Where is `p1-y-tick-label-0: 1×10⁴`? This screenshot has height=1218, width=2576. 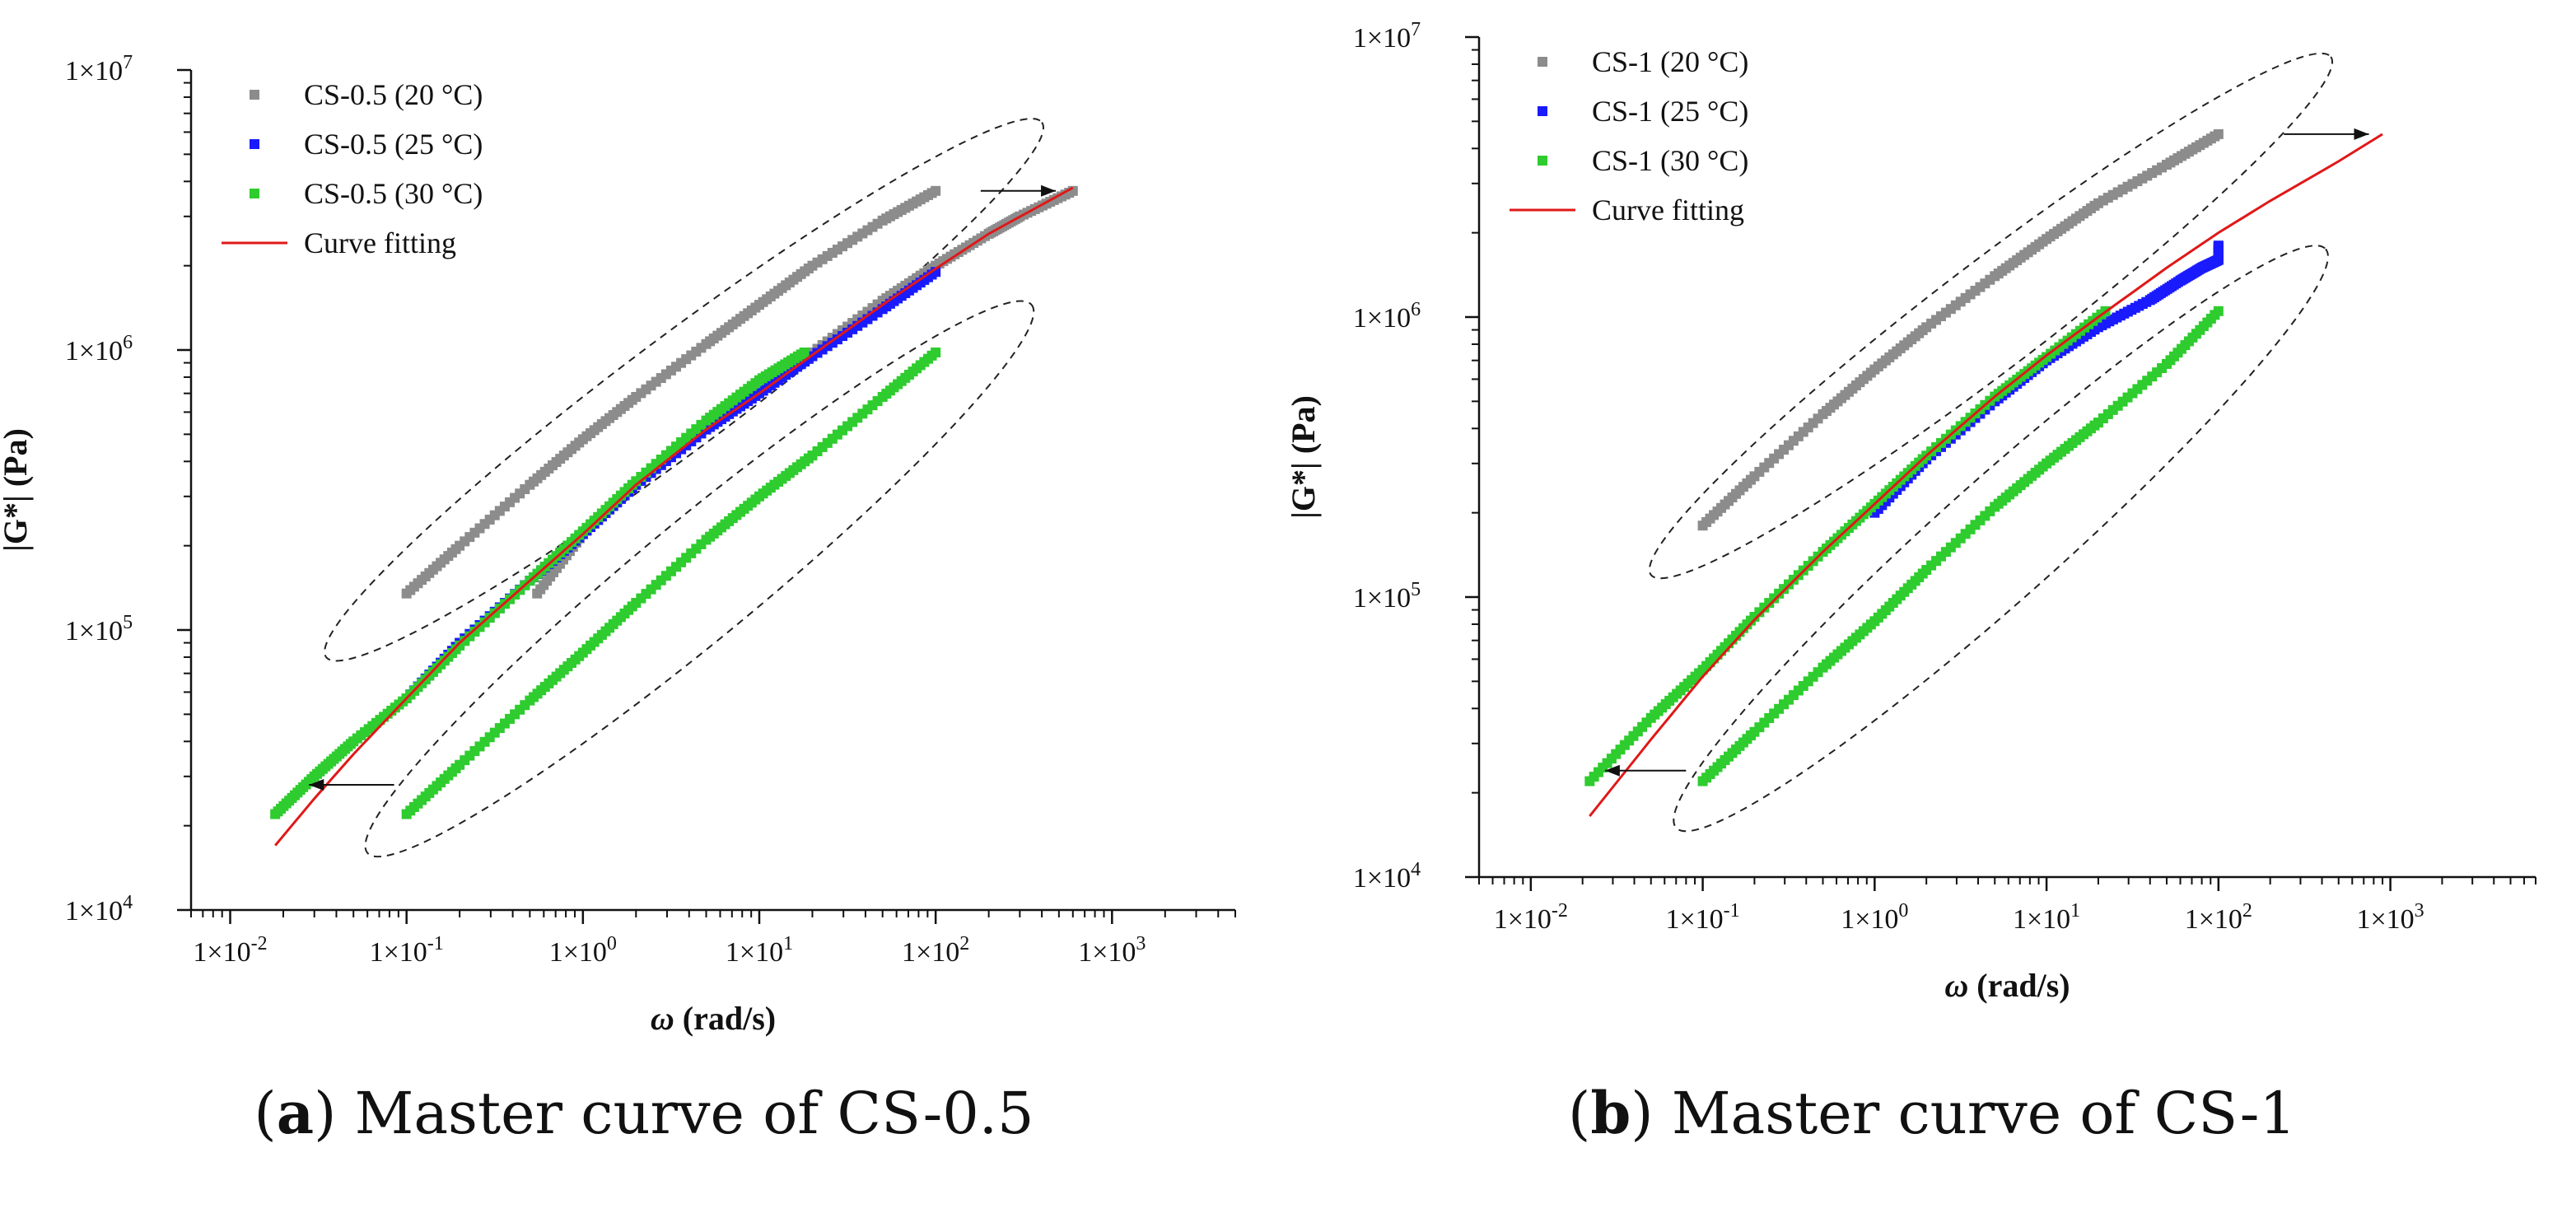
p1-y-tick-label-0: 1×10⁴ is located at coordinates (1387, 876).